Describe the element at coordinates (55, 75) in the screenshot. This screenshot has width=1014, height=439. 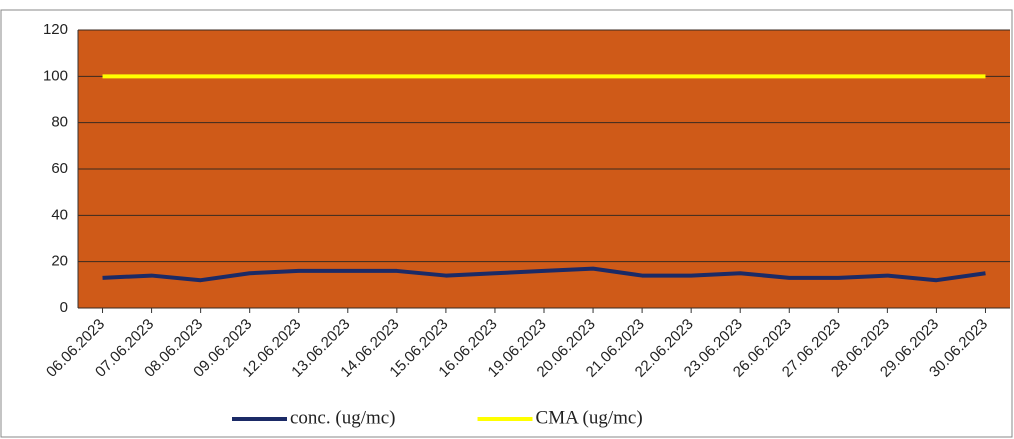
I see `y-tick-label: 100` at that location.